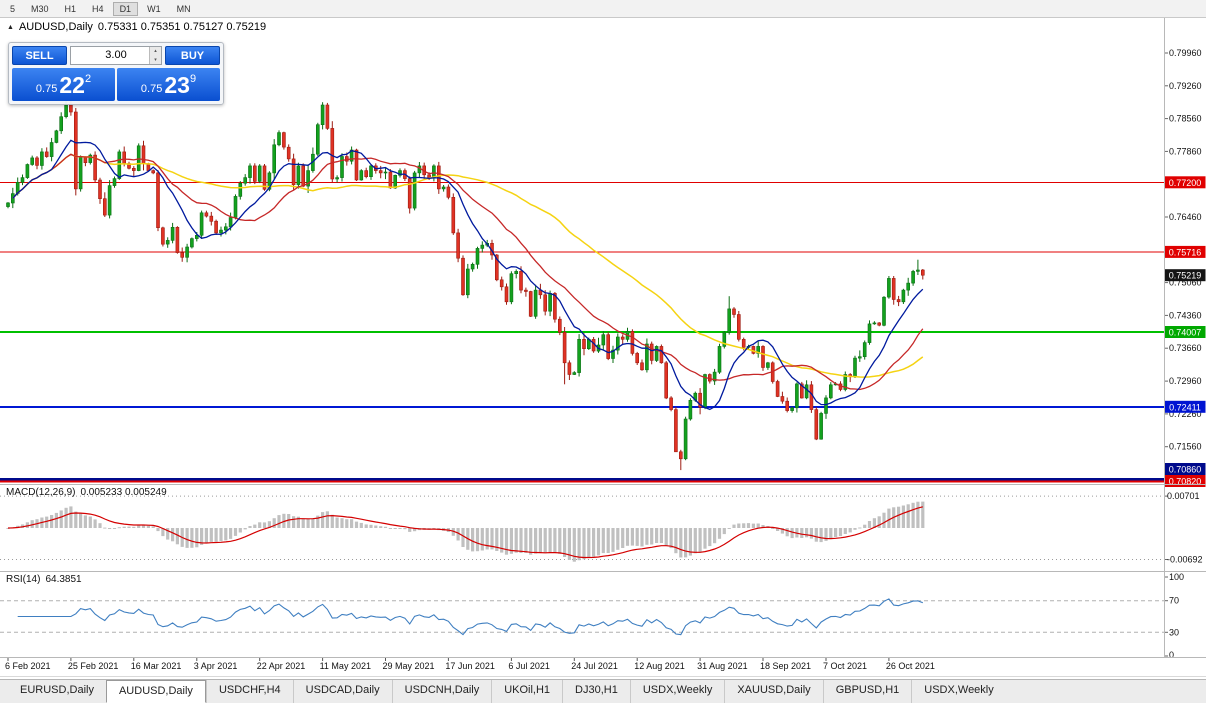 The height and width of the screenshot is (707, 1206). Describe the element at coordinates (342, 691) in the screenshot. I see `chart-tab-3-usdcad-daily: USDCAD,Daily` at that location.